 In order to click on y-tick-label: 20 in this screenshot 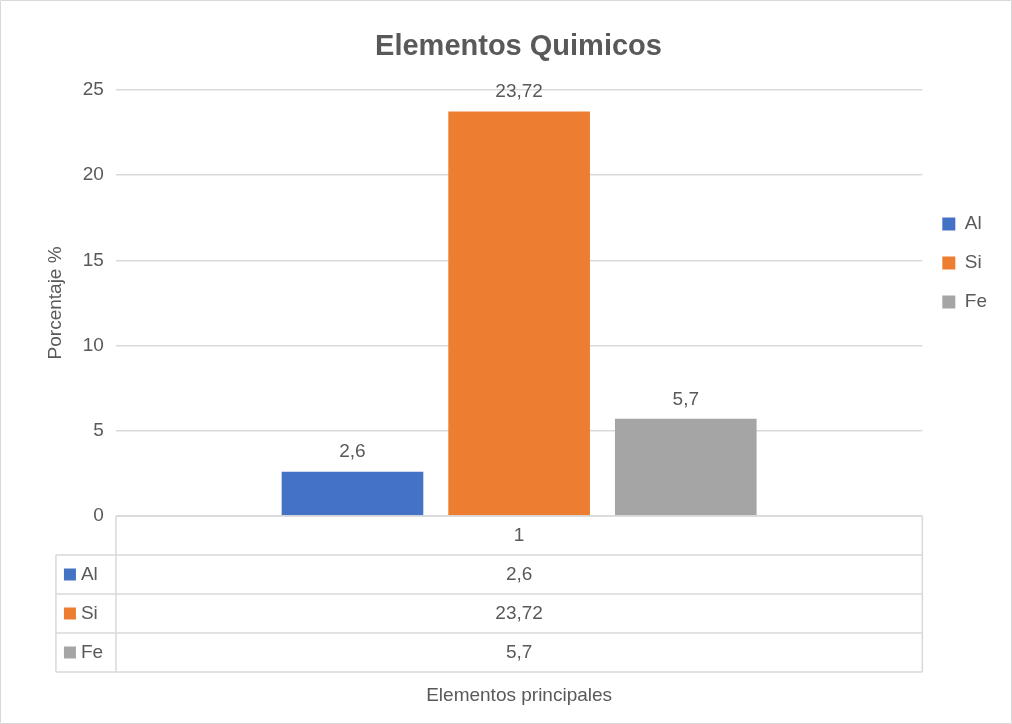, I will do `click(93, 174)`.